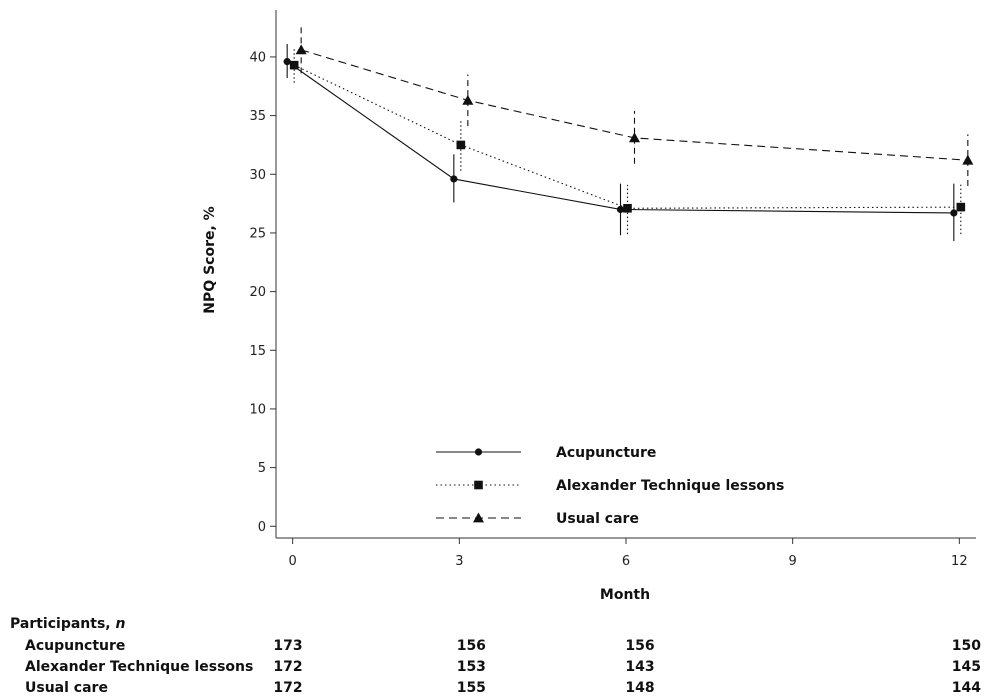 Image resolution: width=984 pixels, height=700 pixels. What do you see at coordinates (257, 175) in the screenshot?
I see `y-tick-label: 30` at bounding box center [257, 175].